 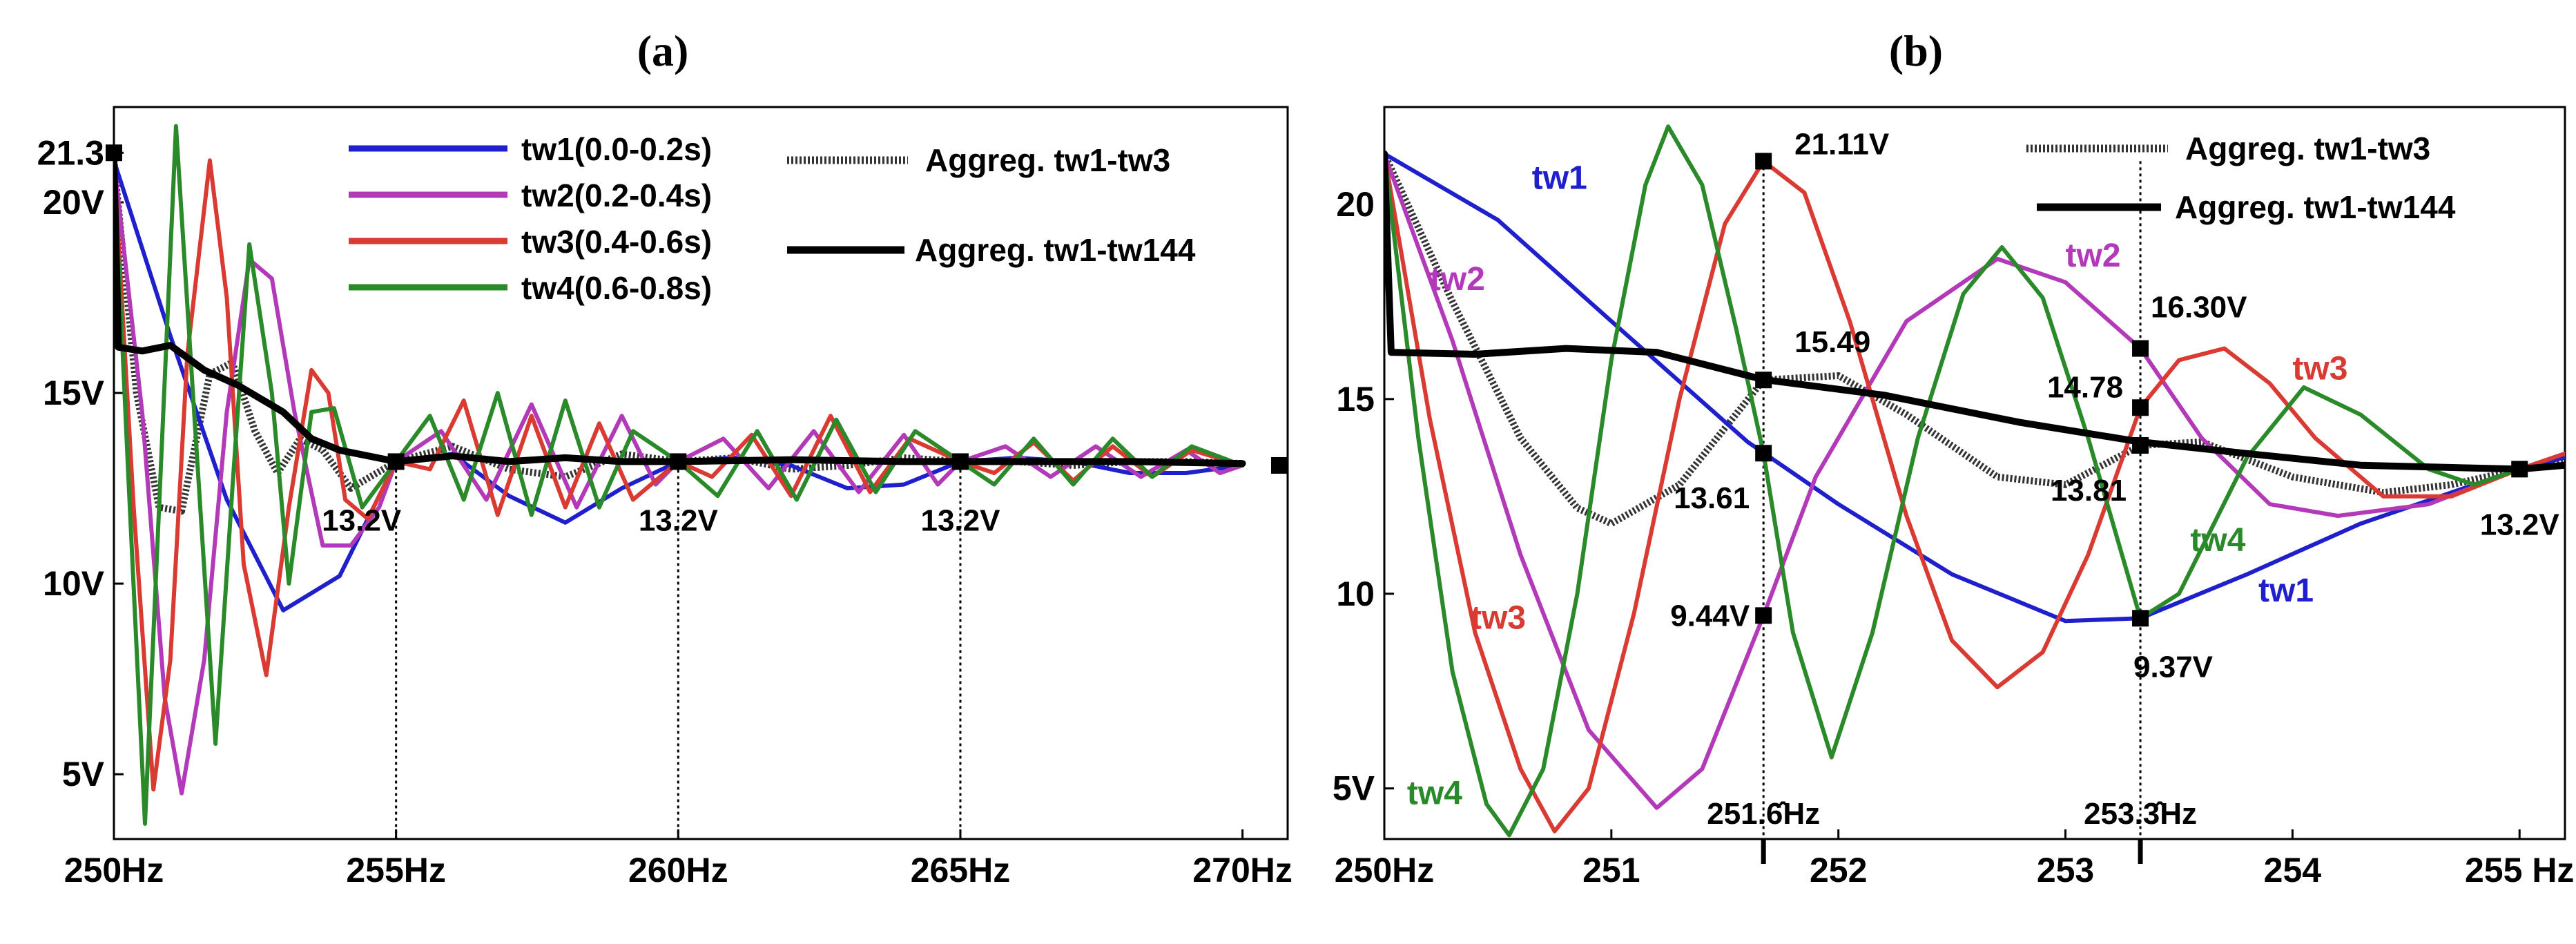 I want to click on panel-a-x-tick-label: 270Hz, so click(x=1242, y=870).